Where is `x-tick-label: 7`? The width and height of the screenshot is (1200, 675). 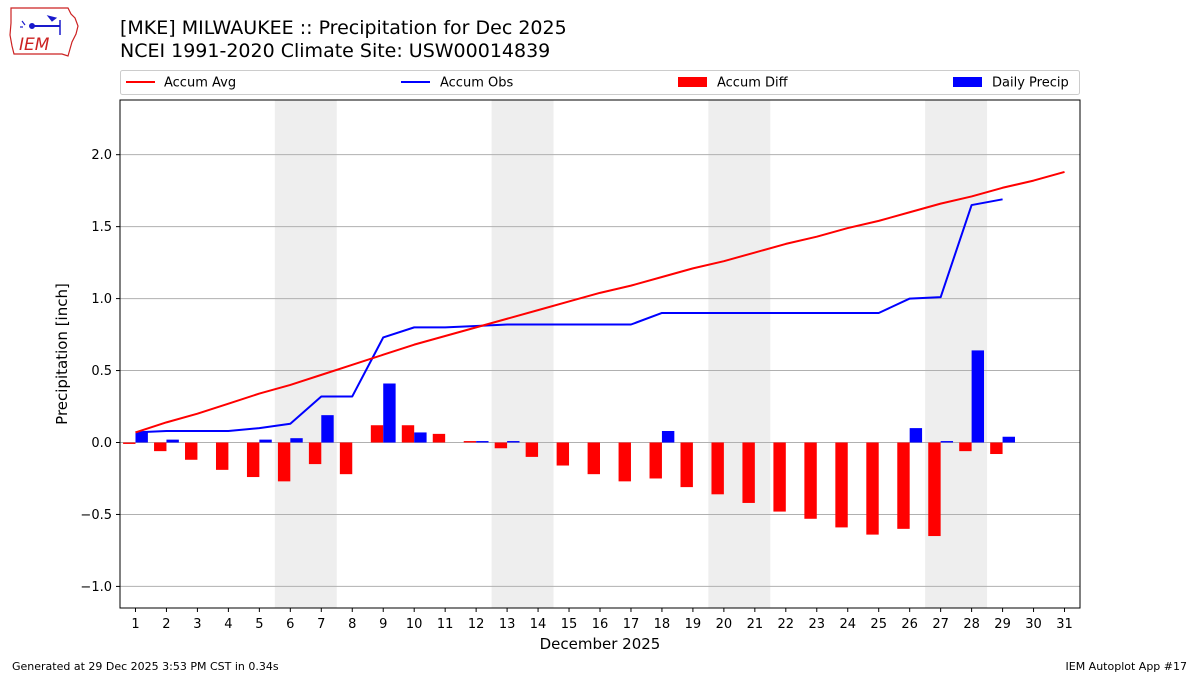 x-tick-label: 7 is located at coordinates (321, 624).